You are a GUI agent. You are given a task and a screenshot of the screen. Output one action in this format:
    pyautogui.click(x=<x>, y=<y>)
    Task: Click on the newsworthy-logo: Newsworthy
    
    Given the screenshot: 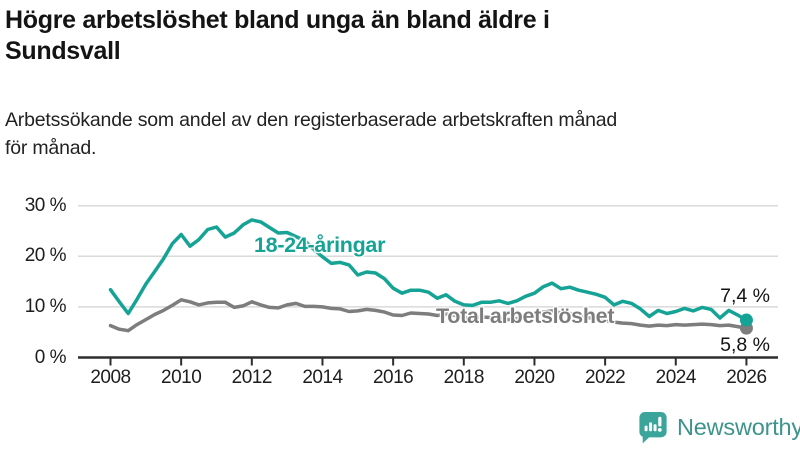 What is the action you would take?
    pyautogui.click(x=719, y=427)
    